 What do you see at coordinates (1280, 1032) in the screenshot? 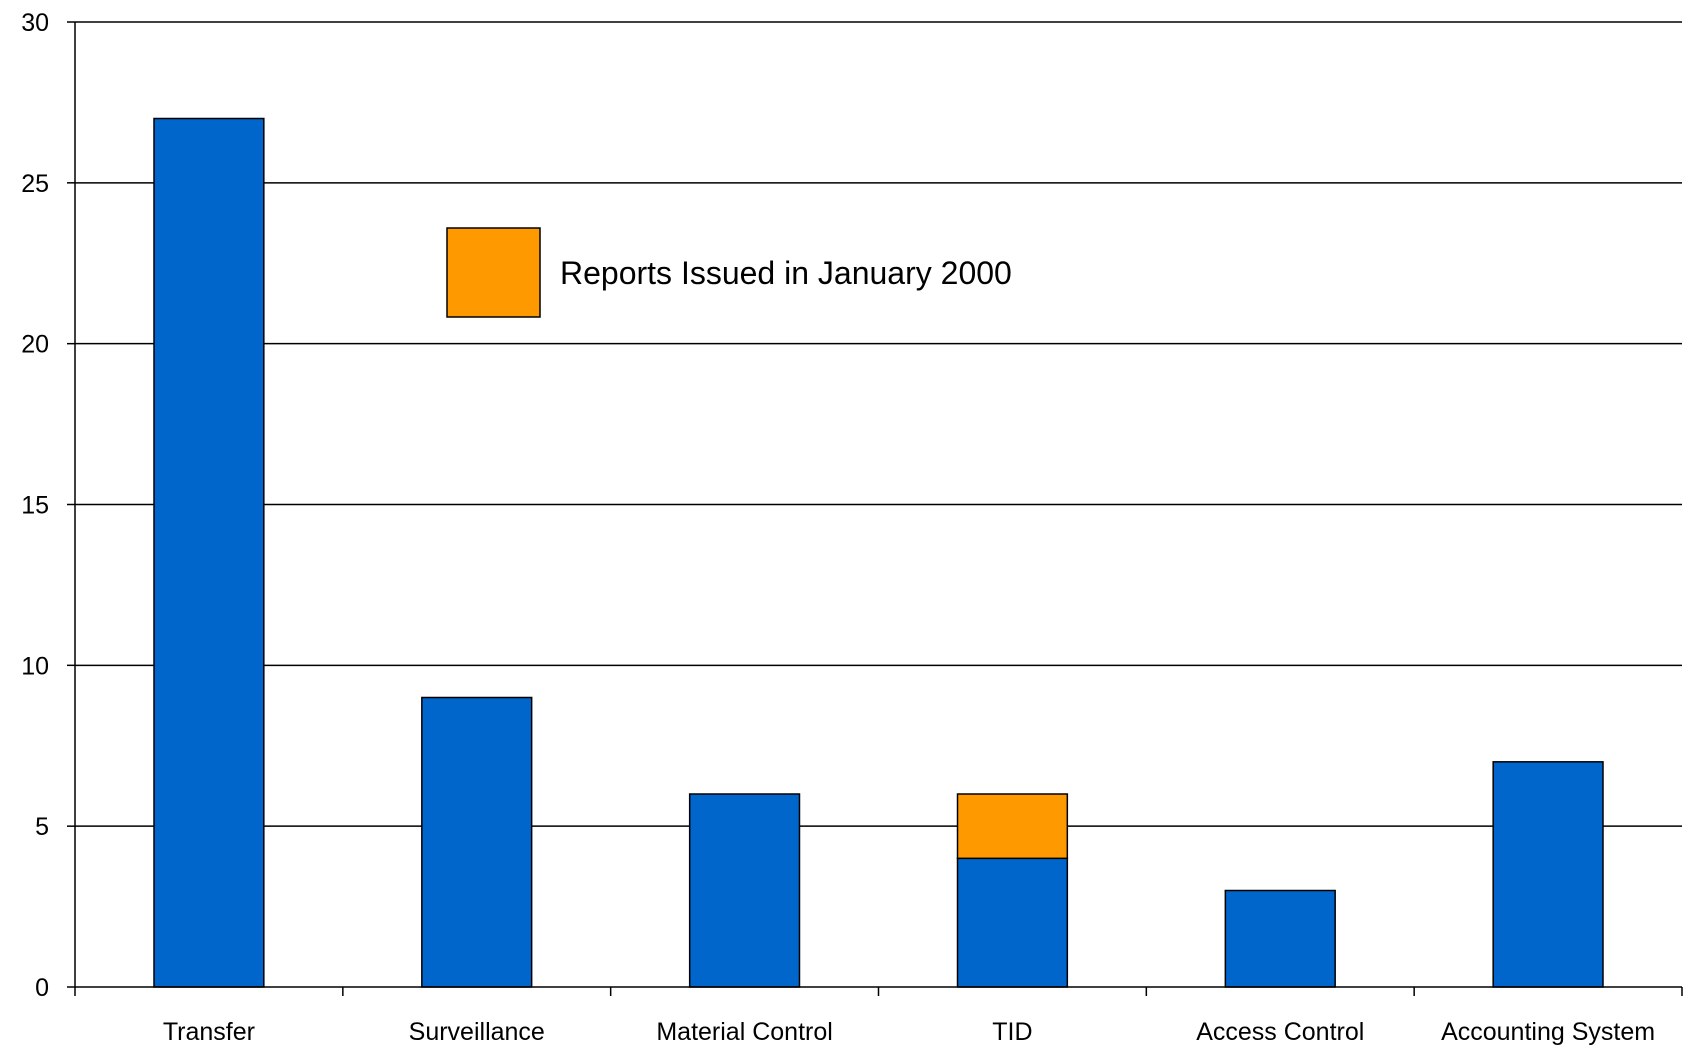
I see `x-tick-label: Access Control` at bounding box center [1280, 1032].